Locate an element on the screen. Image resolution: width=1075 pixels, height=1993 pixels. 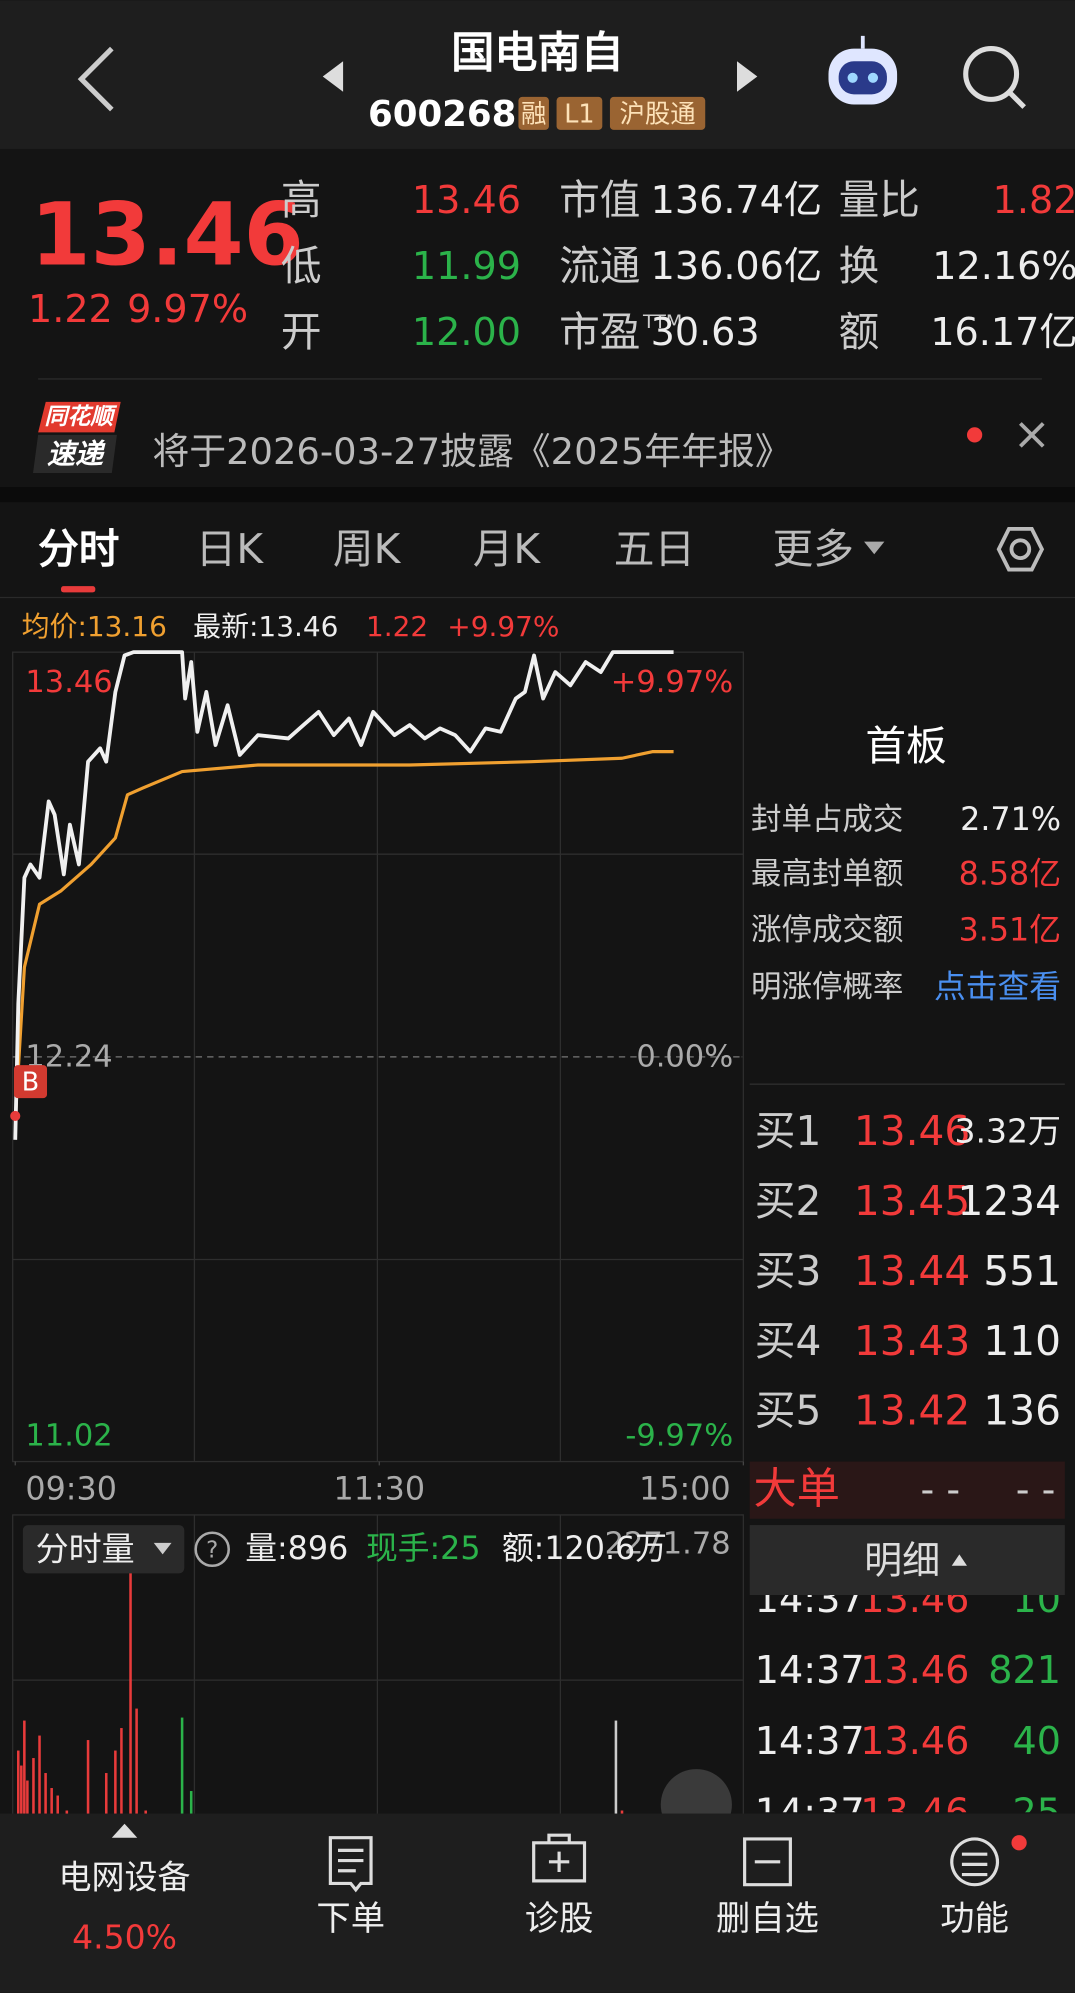
stat-label: 市值 is located at coordinates (599, 200).